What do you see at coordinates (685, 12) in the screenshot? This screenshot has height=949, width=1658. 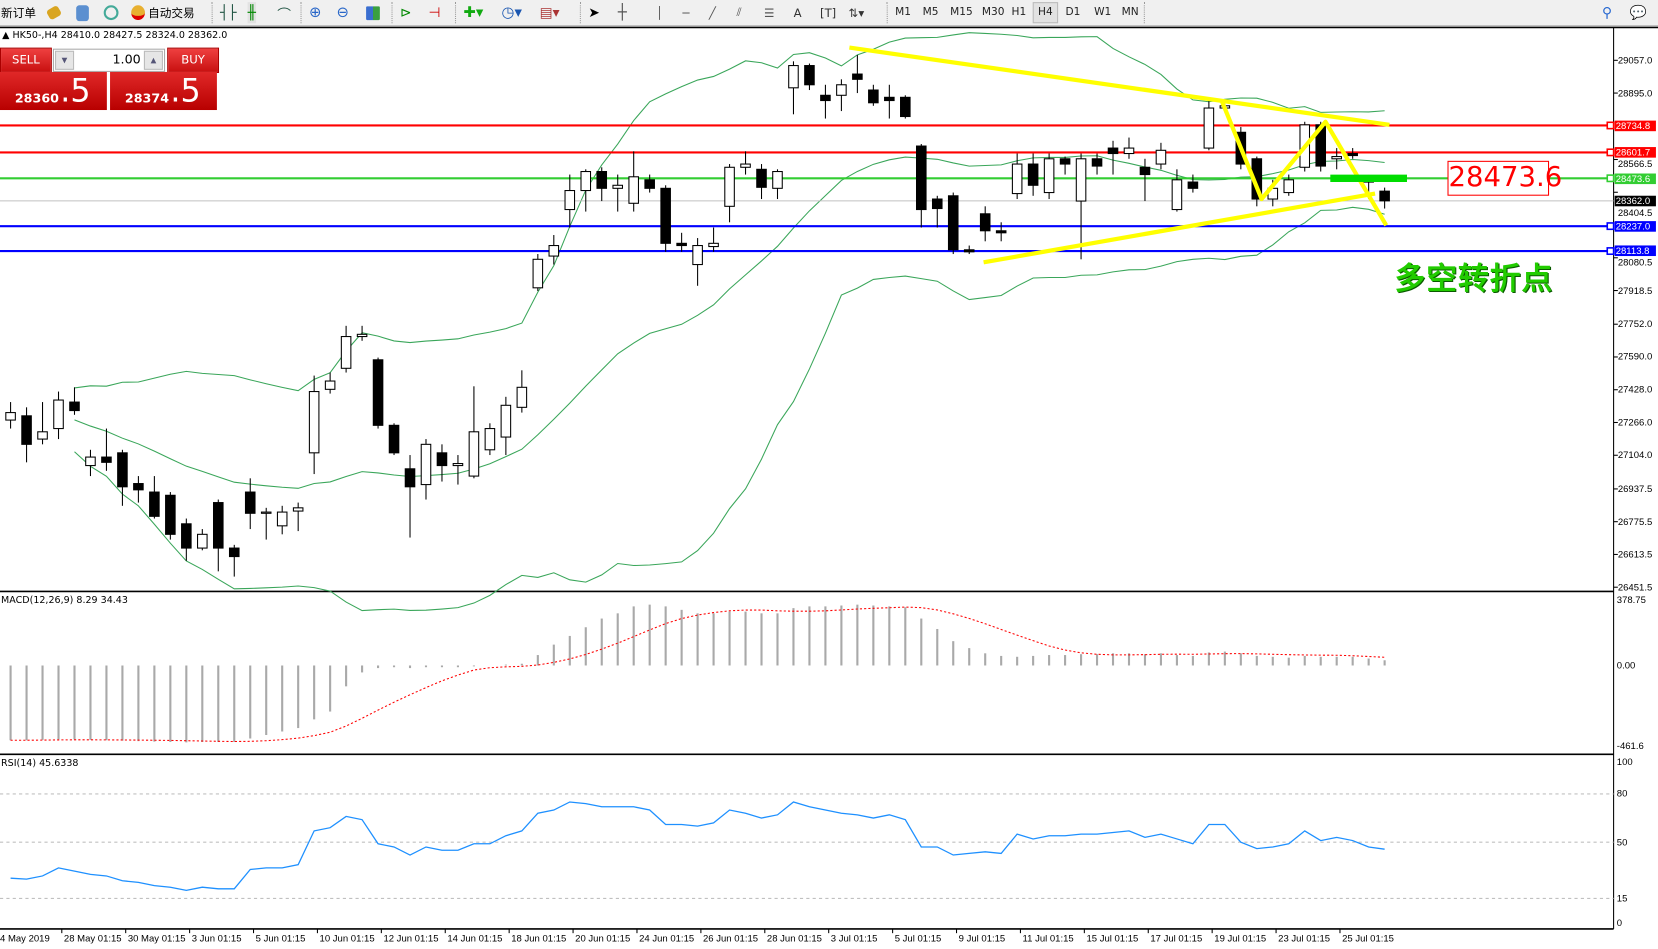 I see `horizontal-line-button: ─` at bounding box center [685, 12].